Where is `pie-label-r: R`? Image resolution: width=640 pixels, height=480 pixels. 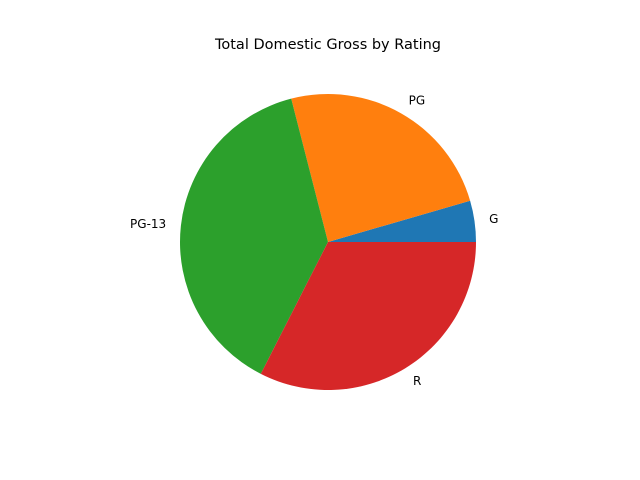 pie-label-r: R is located at coordinates (417, 381).